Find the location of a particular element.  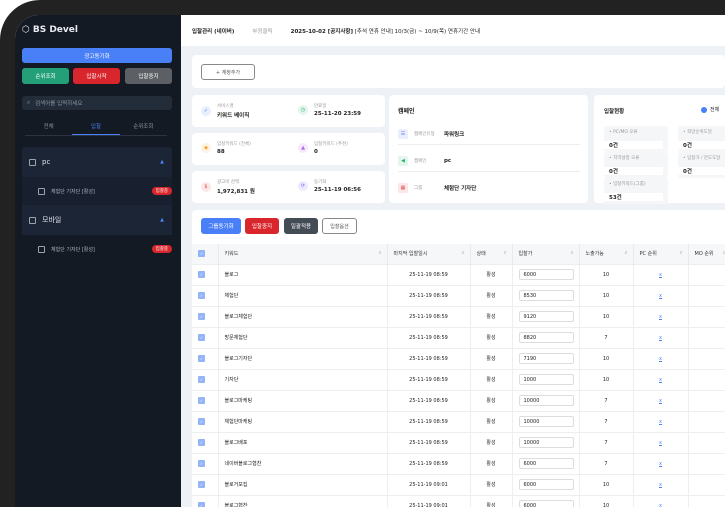

bid-price-input: 7190 is located at coordinates (546, 358).